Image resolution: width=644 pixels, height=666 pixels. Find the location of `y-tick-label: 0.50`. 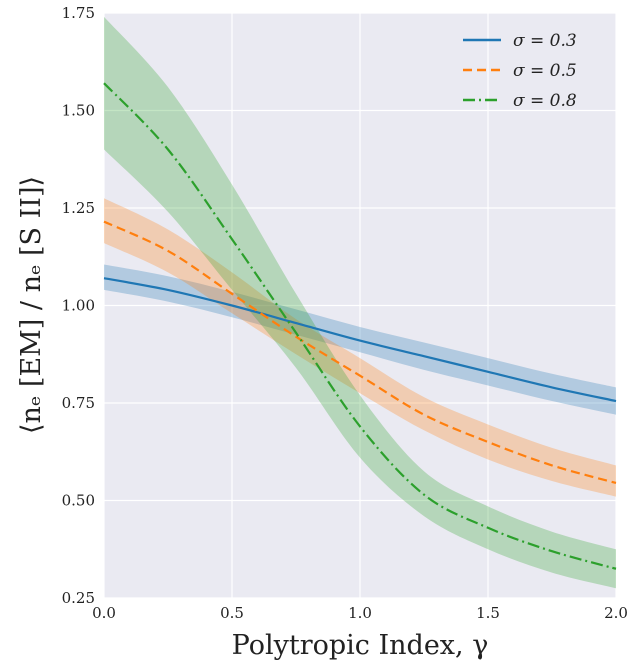

y-tick-label: 0.50 is located at coordinates (78, 501).